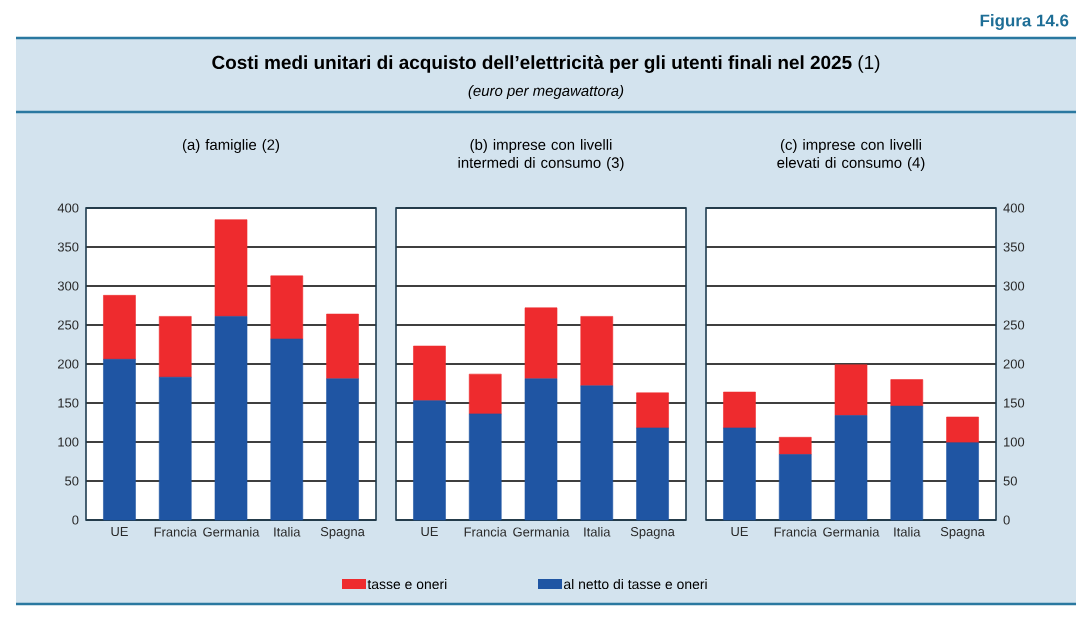 The width and height of the screenshot is (1082, 618). What do you see at coordinates (546, 64) in the screenshot?
I see `text: Costi medi unitari di acquisto dell’elettricità per gli utenti finali nel 2025 (1)` at bounding box center [546, 64].